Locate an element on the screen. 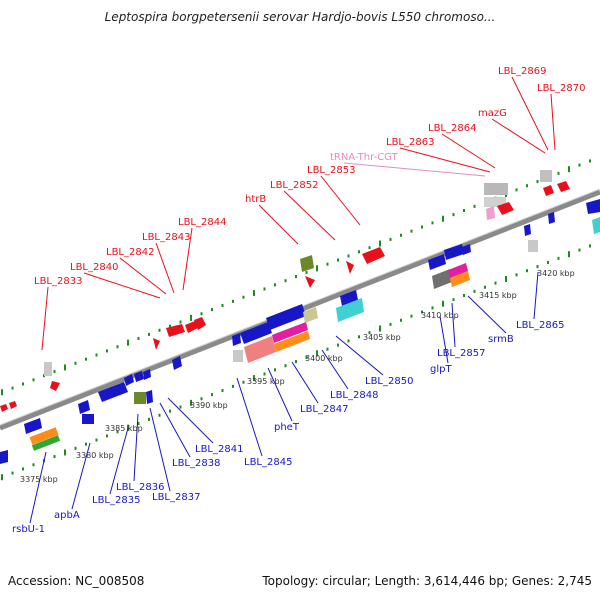 This screenshot has height=600, width=600. gene-label: glpT is located at coordinates (441, 369).